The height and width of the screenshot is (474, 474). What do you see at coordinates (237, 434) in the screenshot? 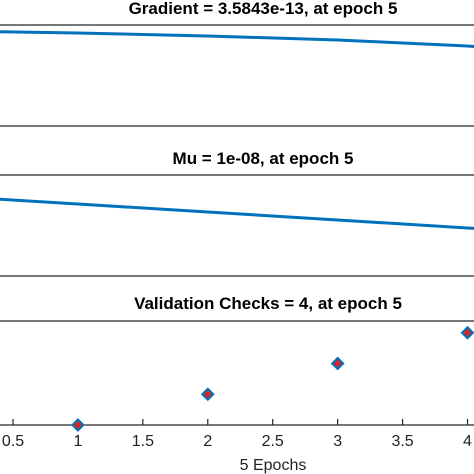
I see `validation-x-ticks: 0.5 1 1.5 2 2.5 3 3.5 4` at bounding box center [237, 434].